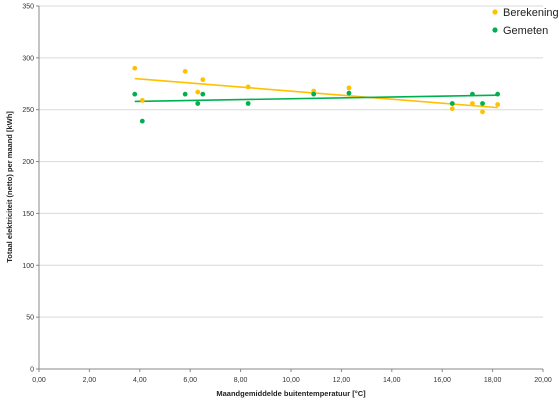 This screenshot has width=559, height=405. What do you see at coordinates (28, 214) in the screenshot?
I see `y-tick-label: 150` at bounding box center [28, 214].